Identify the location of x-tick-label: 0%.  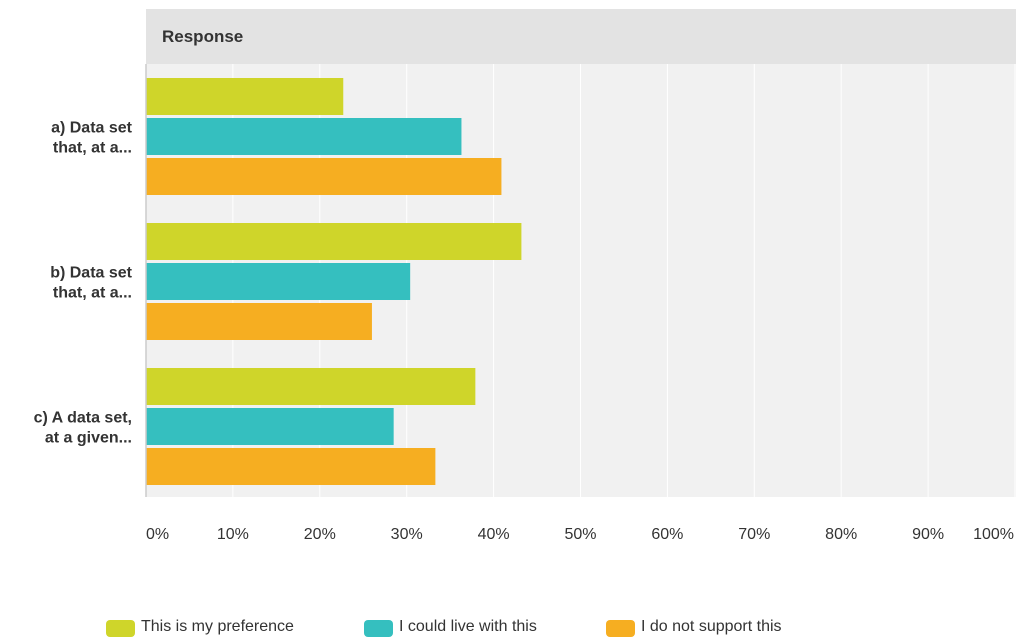
(157, 534).